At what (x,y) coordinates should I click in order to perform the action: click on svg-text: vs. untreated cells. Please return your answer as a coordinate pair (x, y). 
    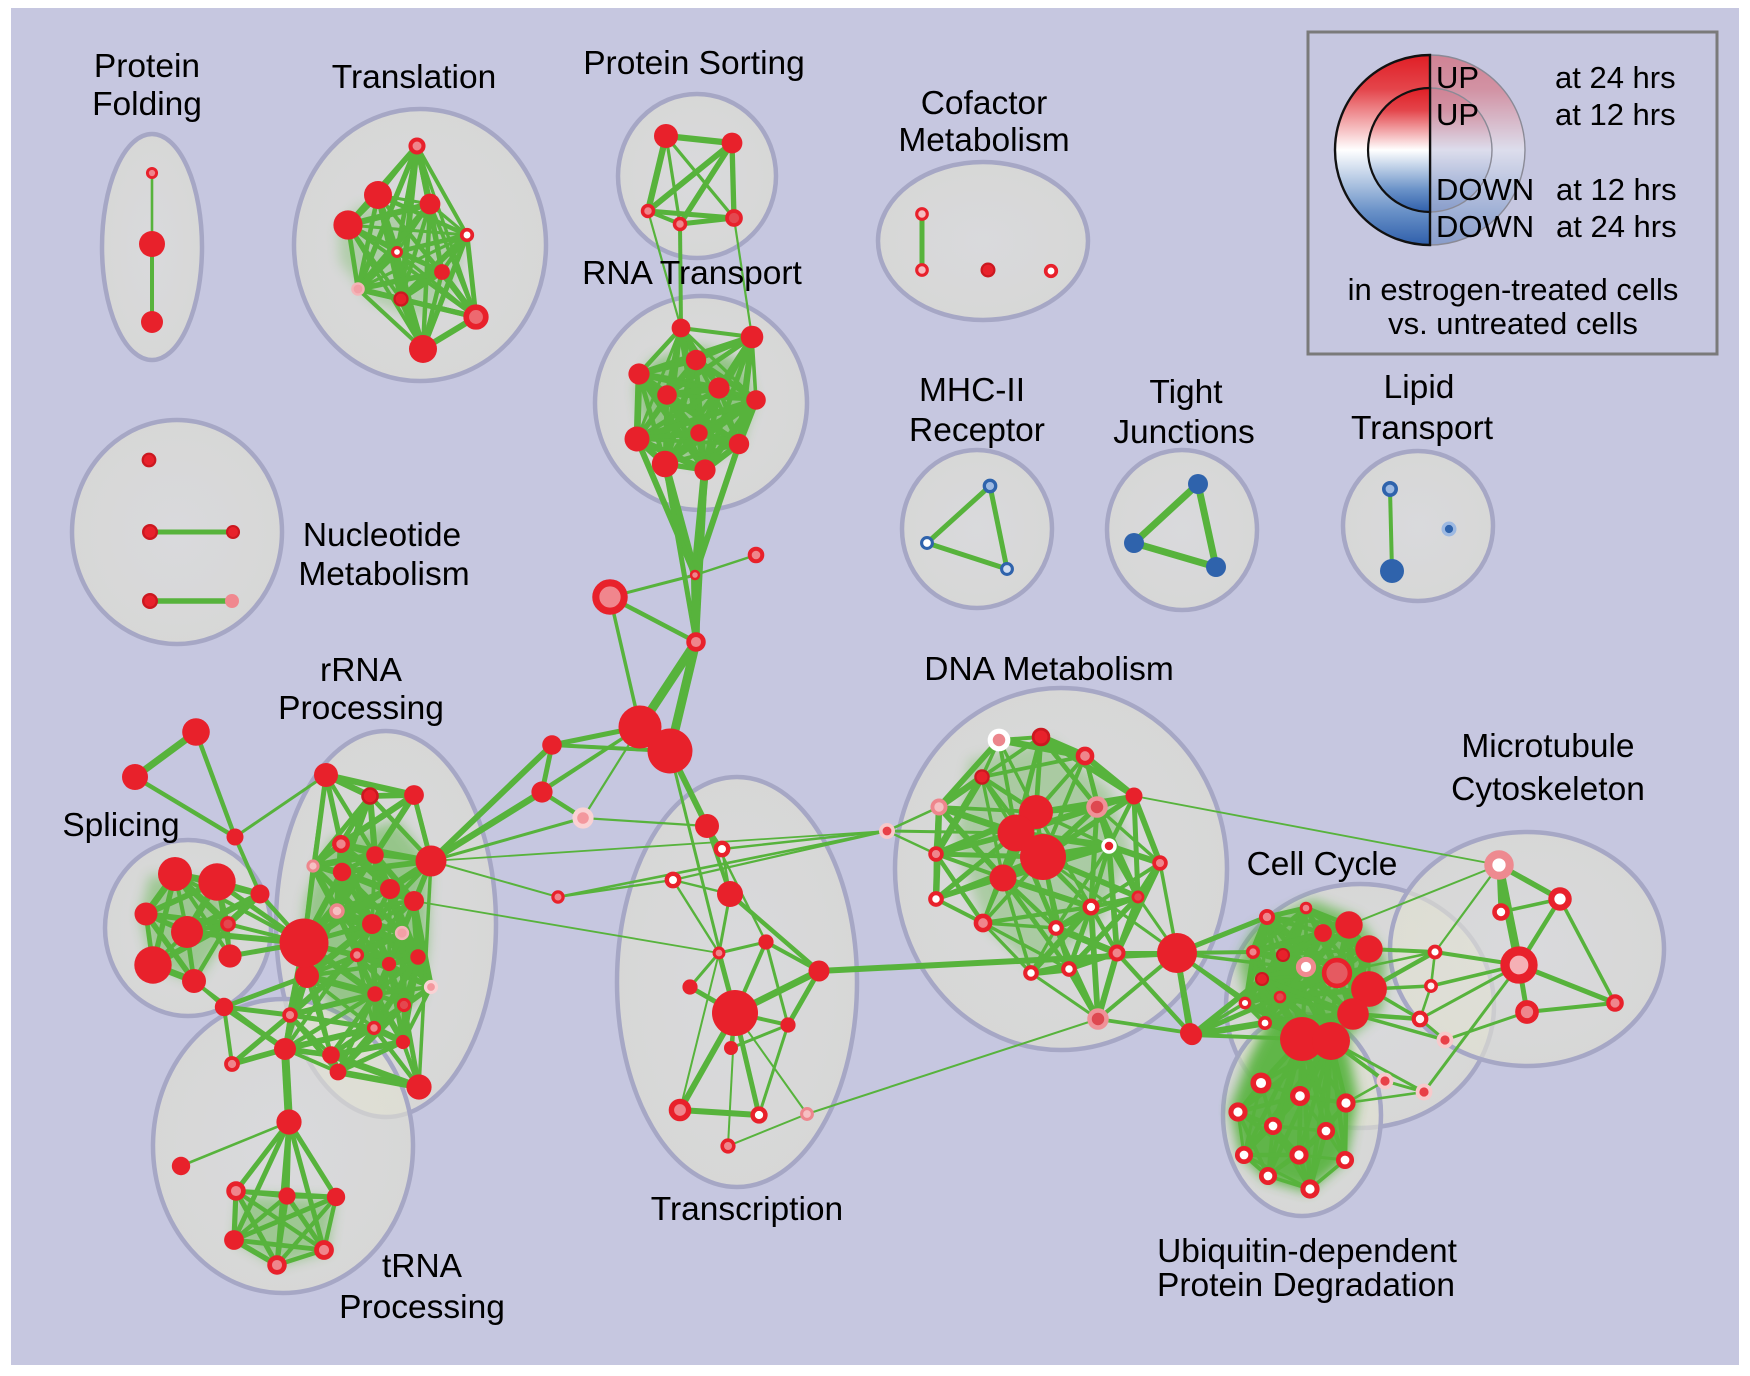
    Looking at the image, I should click on (1513, 323).